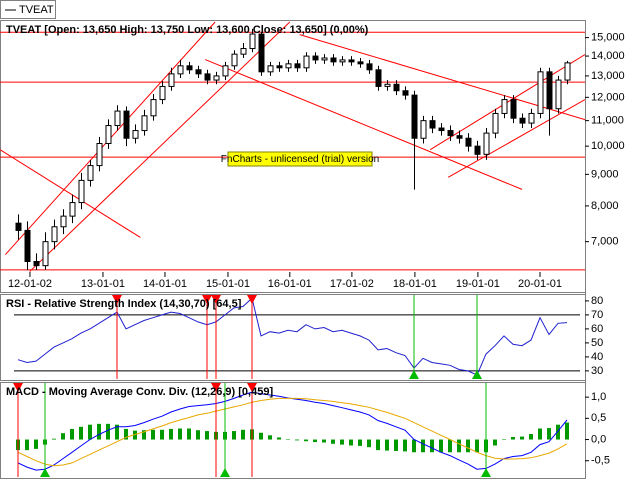 The image size is (640, 480). What do you see at coordinates (605, 174) in the screenshot?
I see `y-tick-label: 9,000` at bounding box center [605, 174].